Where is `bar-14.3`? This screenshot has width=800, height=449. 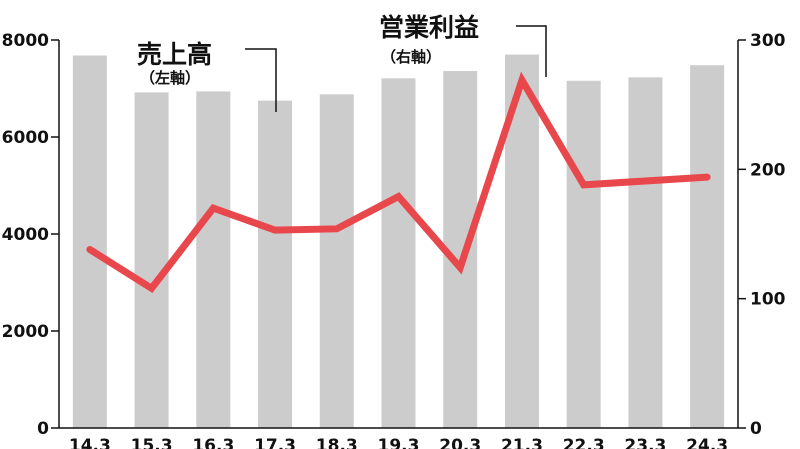
bar-14.3 is located at coordinates (89, 242).